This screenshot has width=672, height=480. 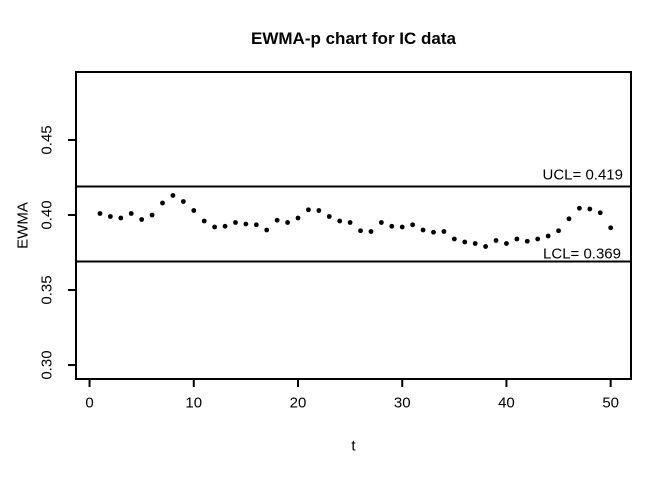 I want to click on x-tick-label: 20, so click(x=298, y=403).